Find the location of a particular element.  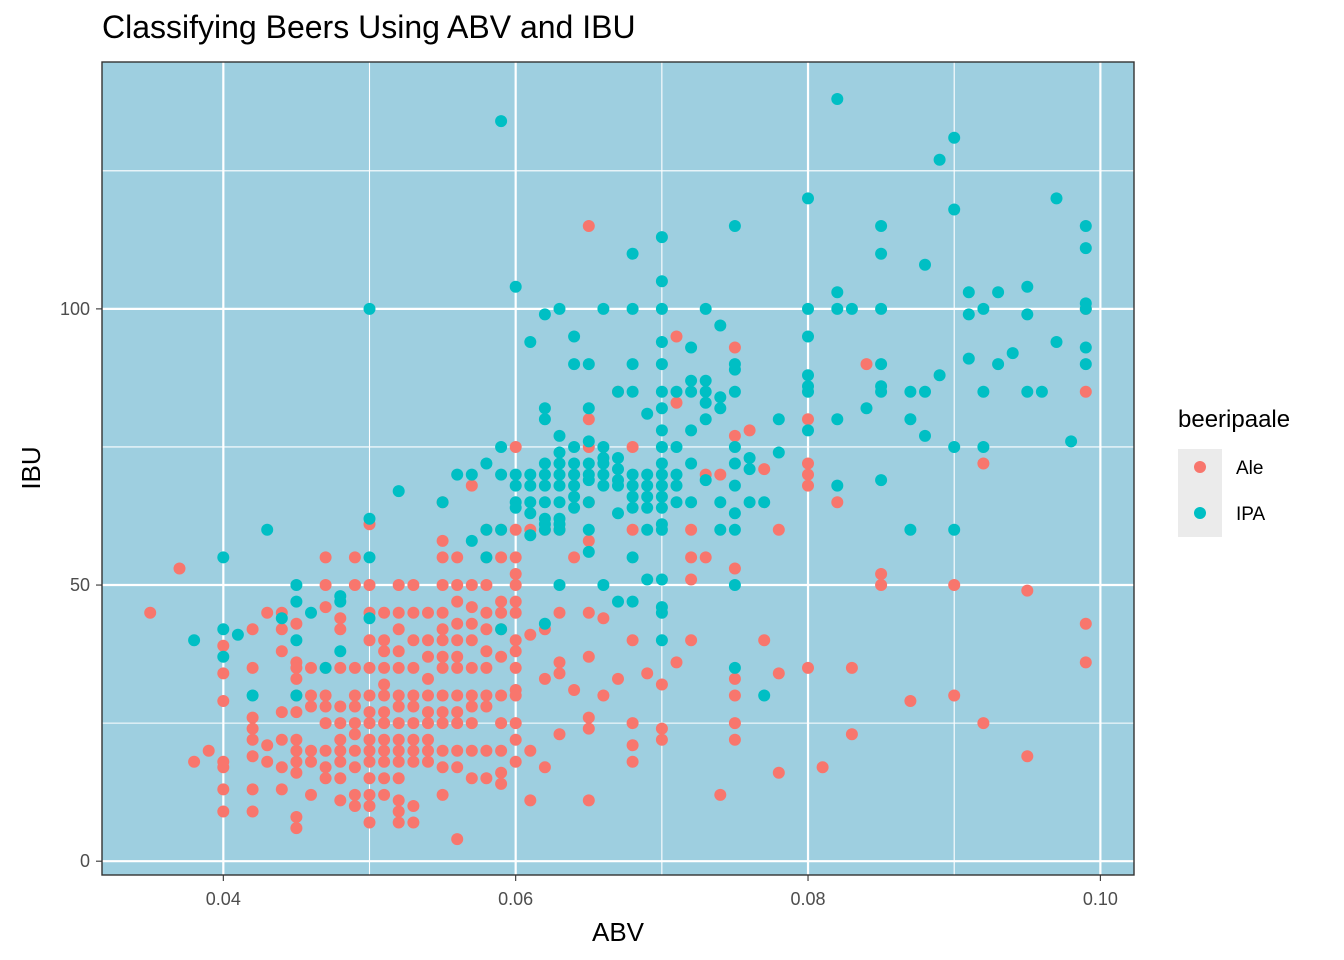

legend-label-ale: Ale is located at coordinates (1249, 468).